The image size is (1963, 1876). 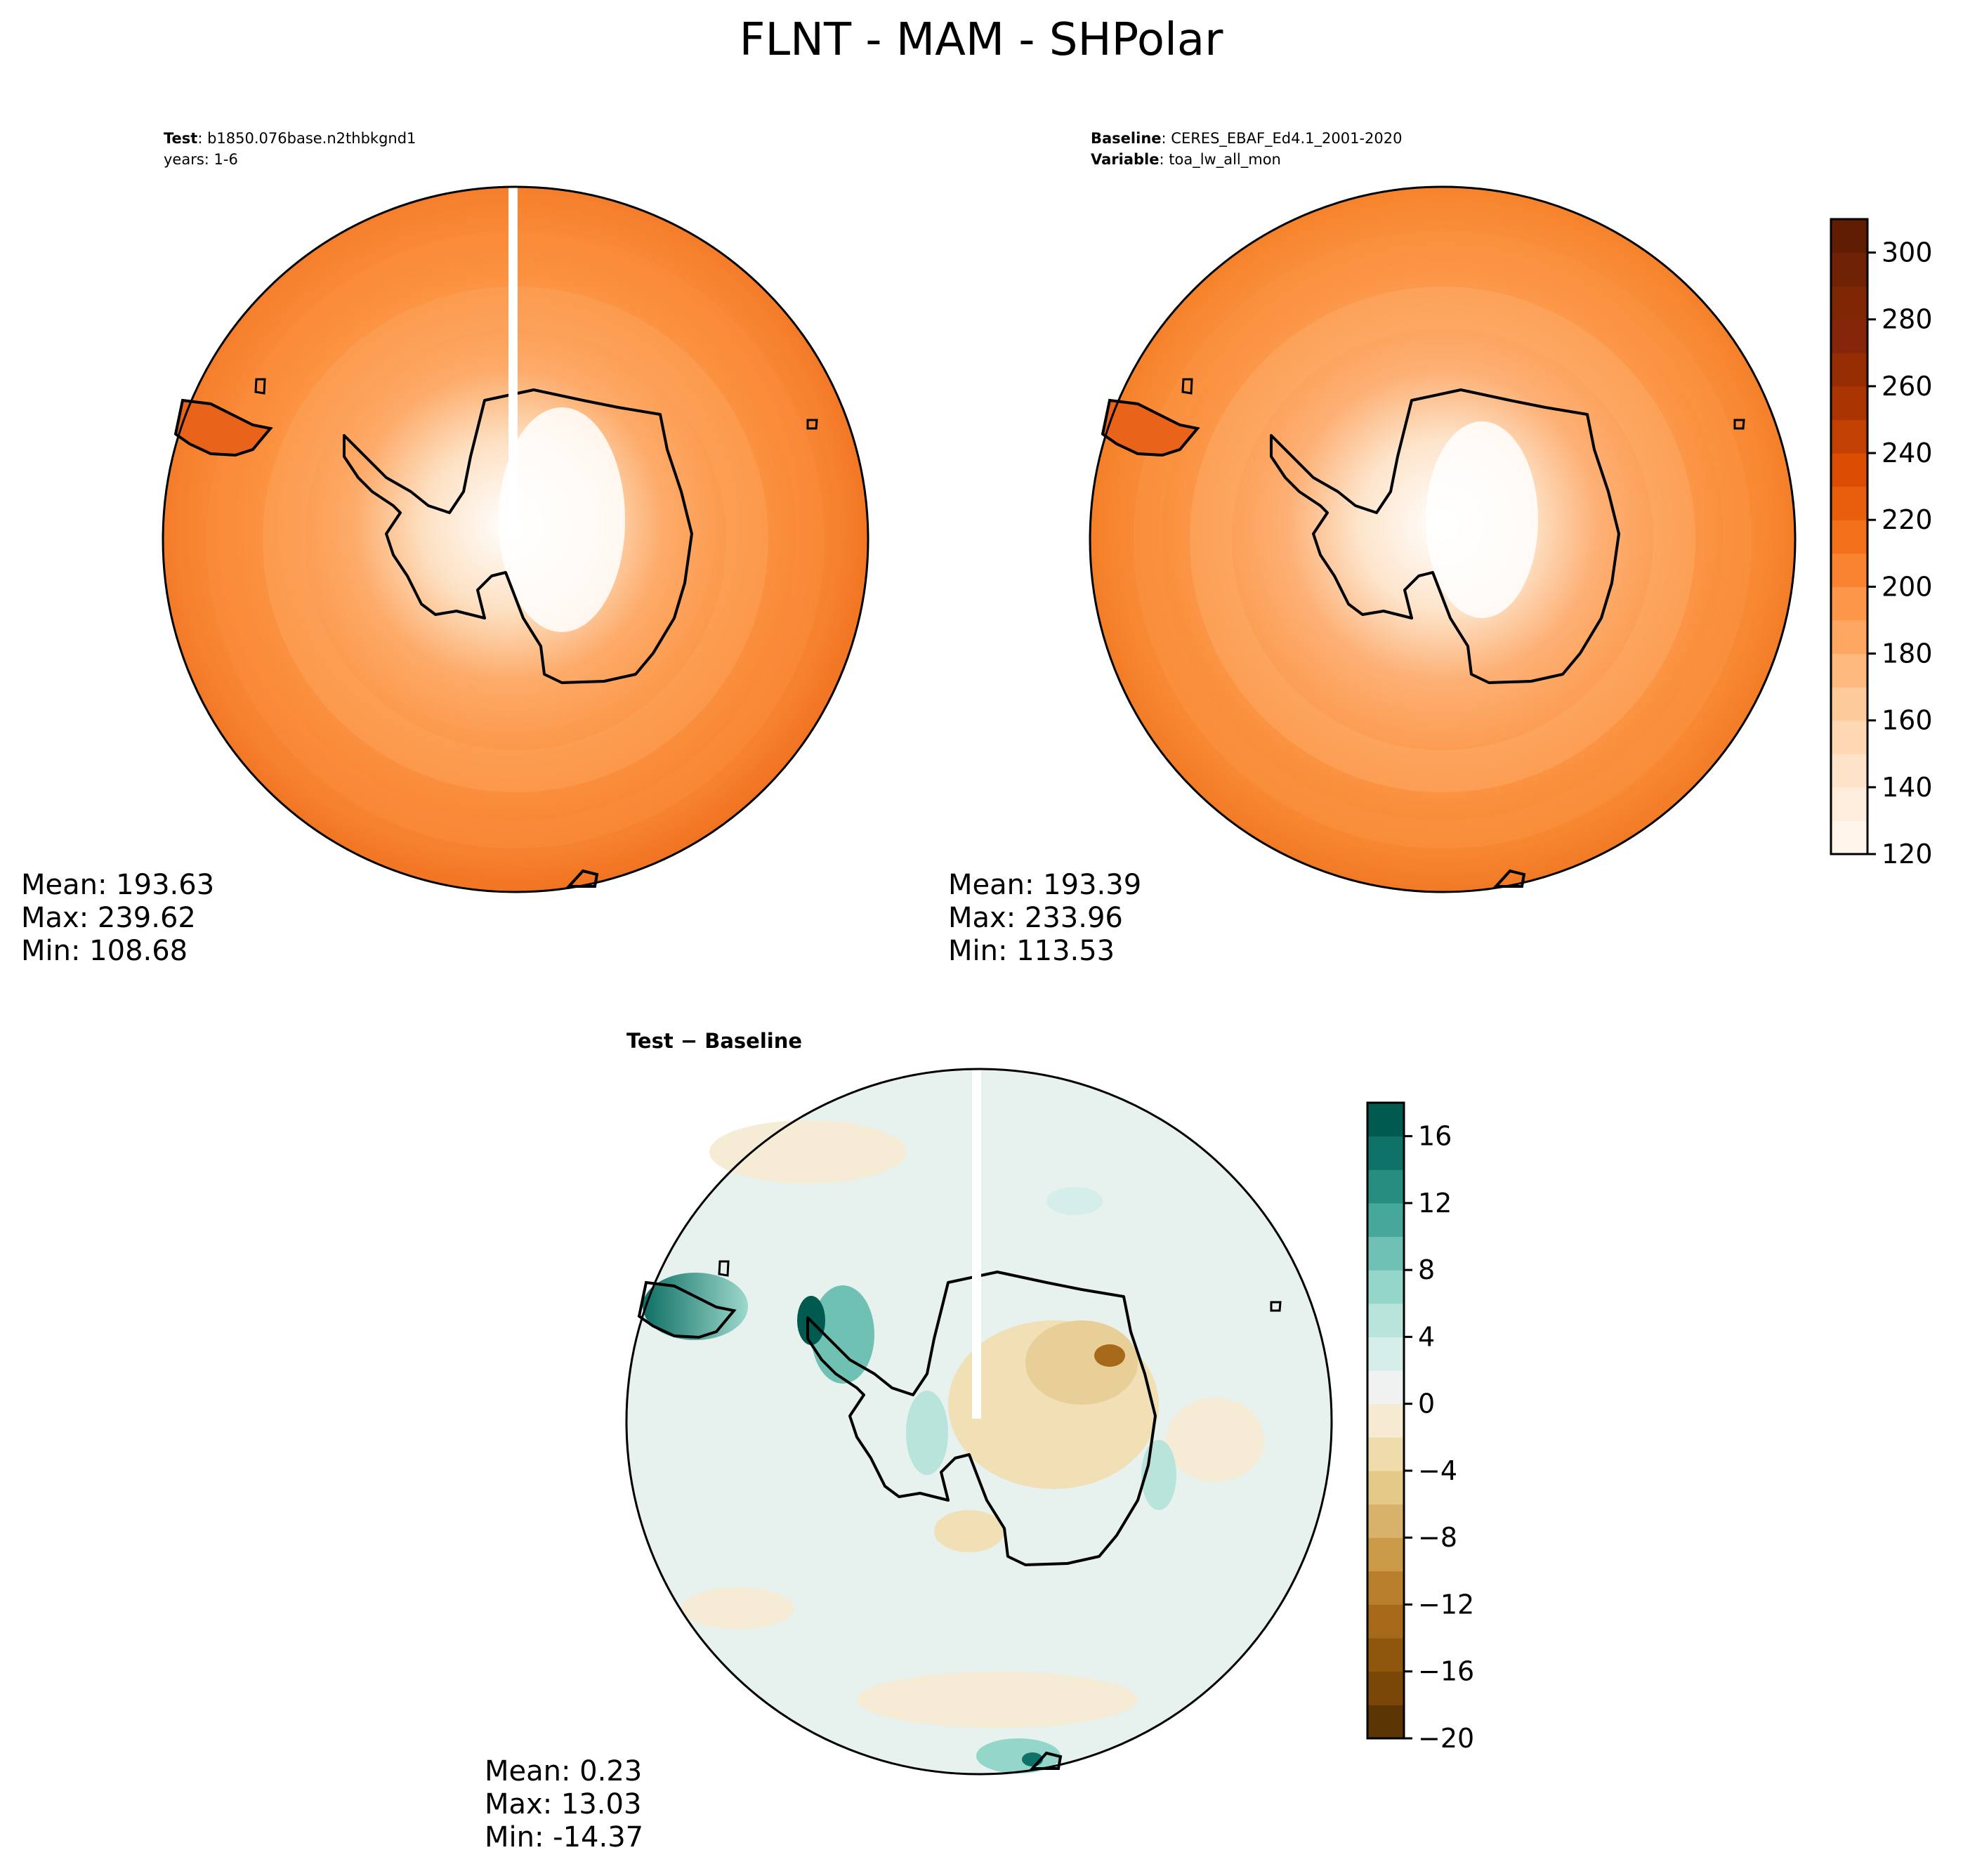 I want to click on test-min: Min: 108.68, so click(x=104, y=951).